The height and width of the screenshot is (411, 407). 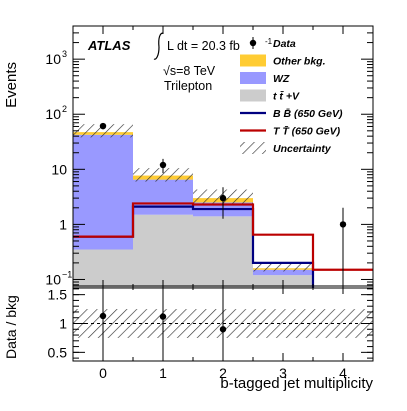 What do you see at coordinates (103, 373) in the screenshot?
I see `x-tick-label-0: 0` at bounding box center [103, 373].